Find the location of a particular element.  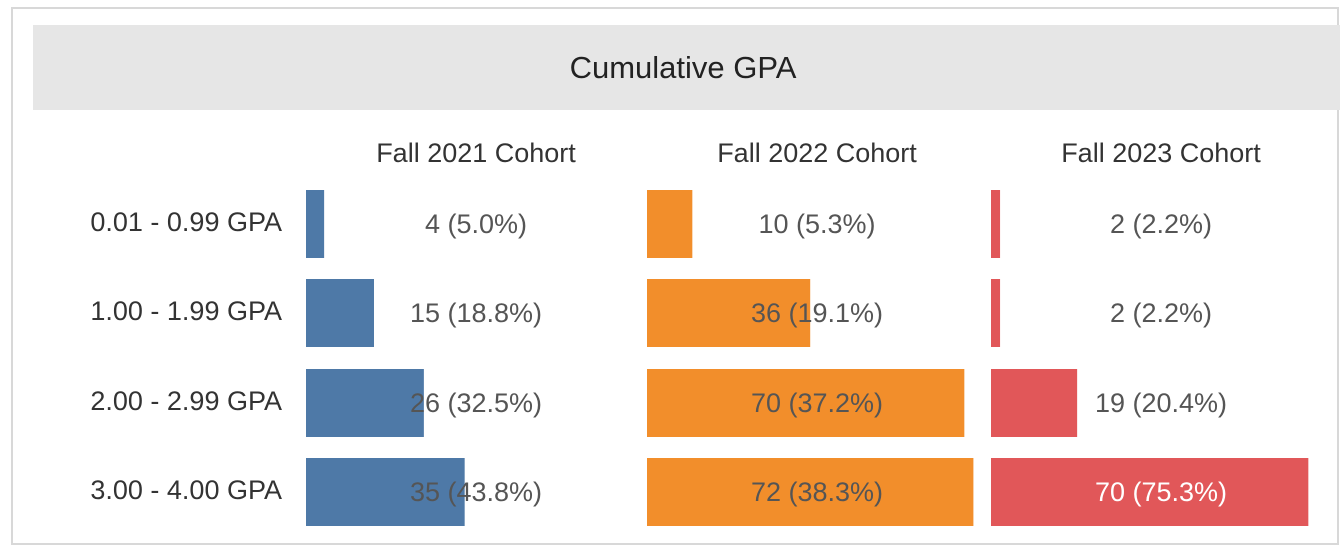

value-label: 36 (19.1%) is located at coordinates (817, 313).